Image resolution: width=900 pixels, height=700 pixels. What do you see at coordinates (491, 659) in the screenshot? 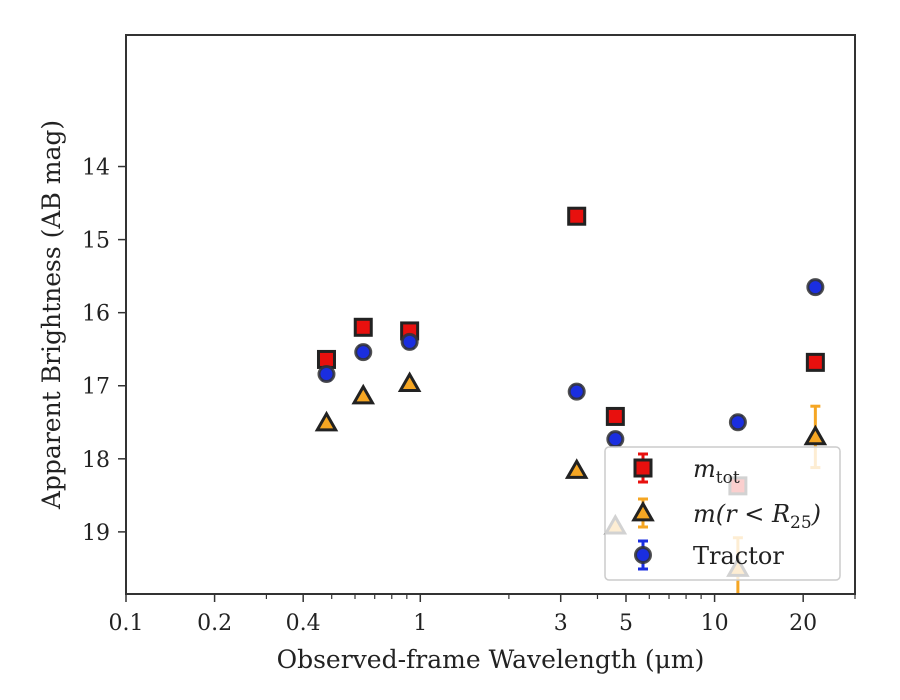
I see `x-axis-label: Observed-frame Wavelength (μm)` at bounding box center [491, 659].